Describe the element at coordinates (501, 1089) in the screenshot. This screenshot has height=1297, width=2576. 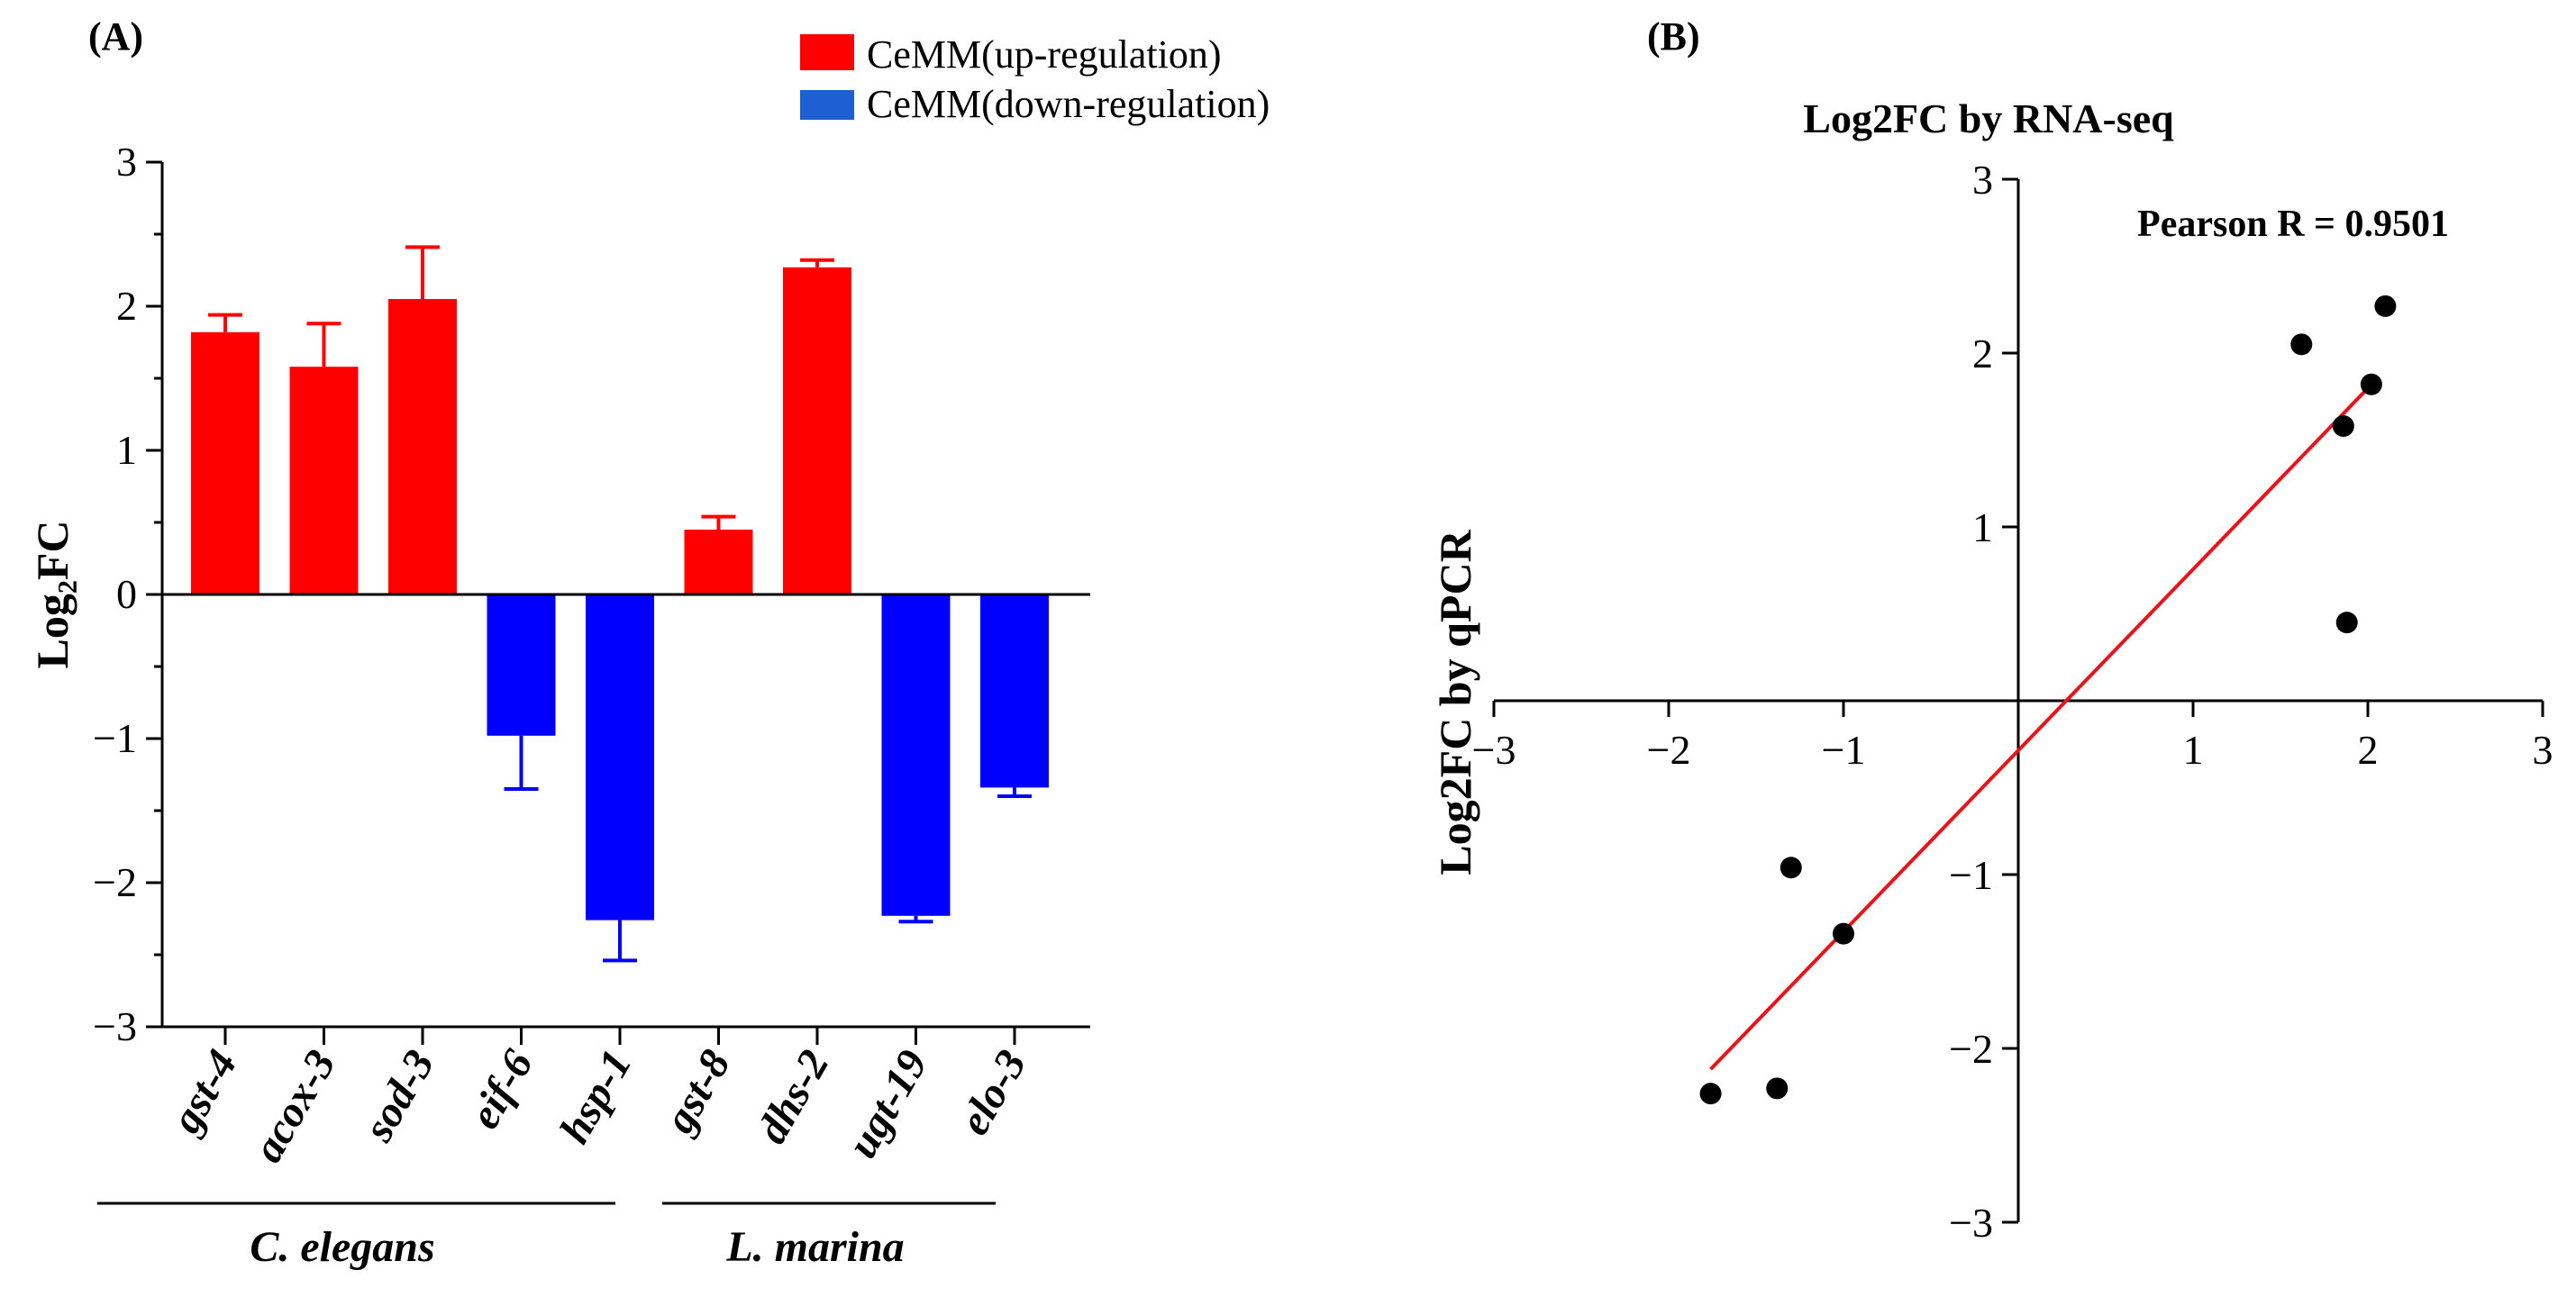
I see `gene-label: eif-6` at that location.